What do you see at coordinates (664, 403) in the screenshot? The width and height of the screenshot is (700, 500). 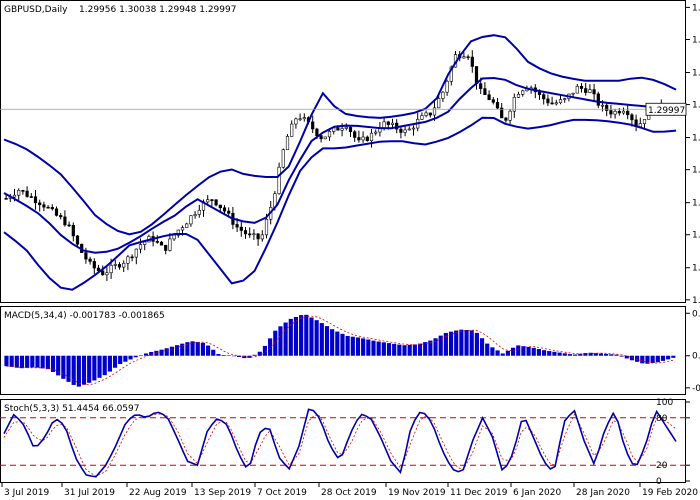 I see `stoch-tick-label: 100` at bounding box center [664, 403].